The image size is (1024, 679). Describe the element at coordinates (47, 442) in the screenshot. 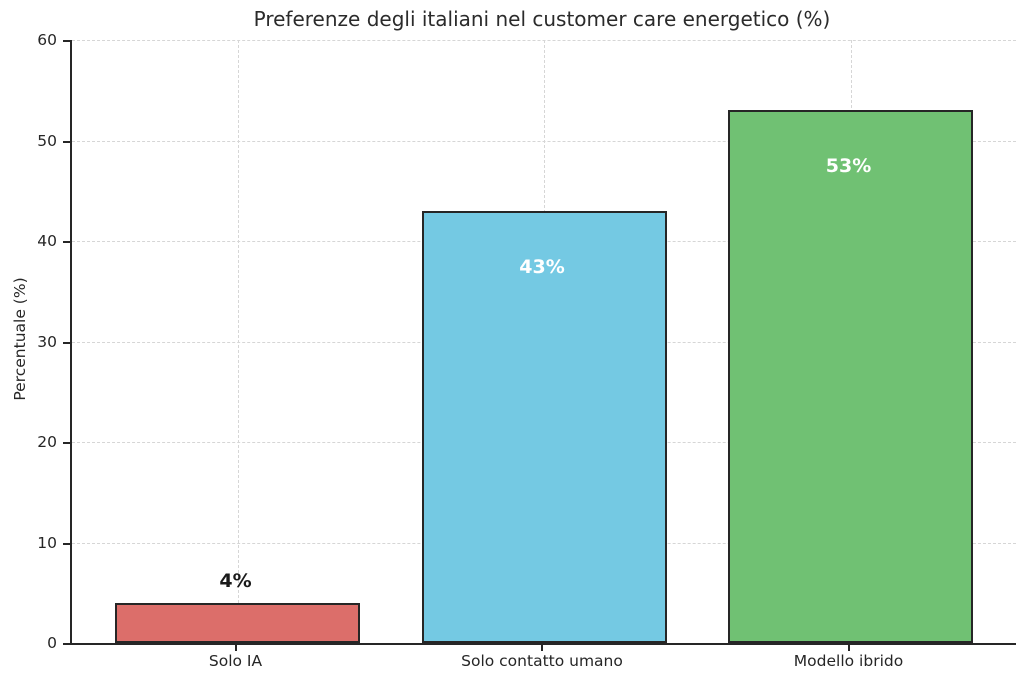

I see `y-tick-label: 20` at that location.